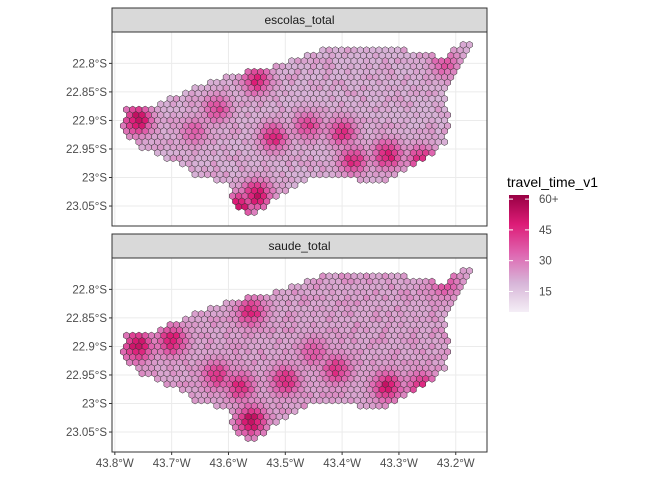  Describe the element at coordinates (285, 464) in the screenshot. I see `x-tick-label: 43.5°W` at that location.